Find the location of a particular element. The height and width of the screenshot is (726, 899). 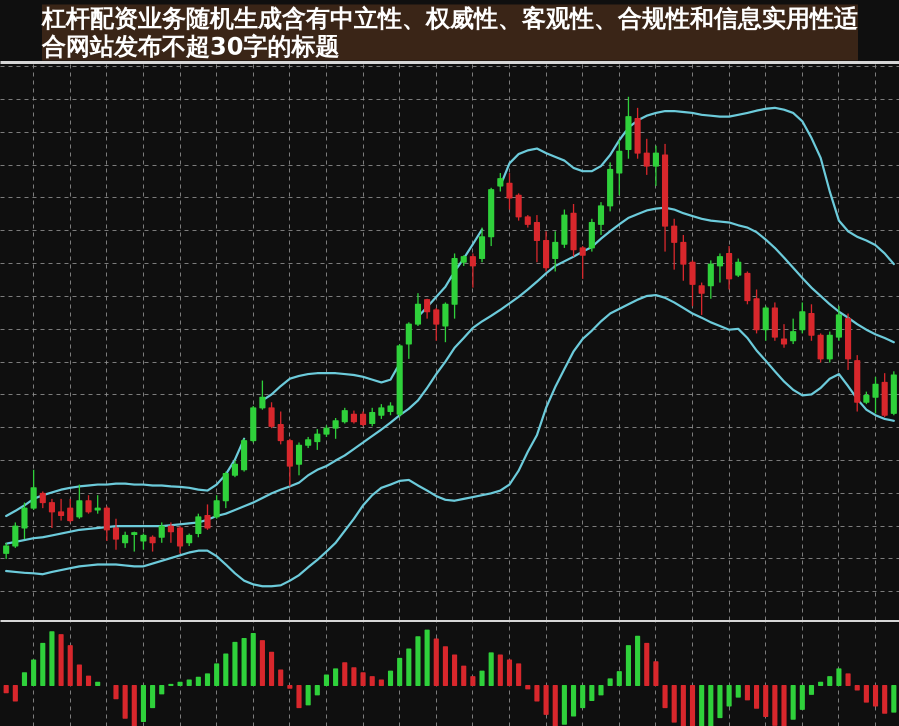

chart-title: 杠杆配资业务随机生成含有中立性、权威性、客观性、合规性和信息实用性适合网站发布不超30字的标题 is located at coordinates (449, 32).